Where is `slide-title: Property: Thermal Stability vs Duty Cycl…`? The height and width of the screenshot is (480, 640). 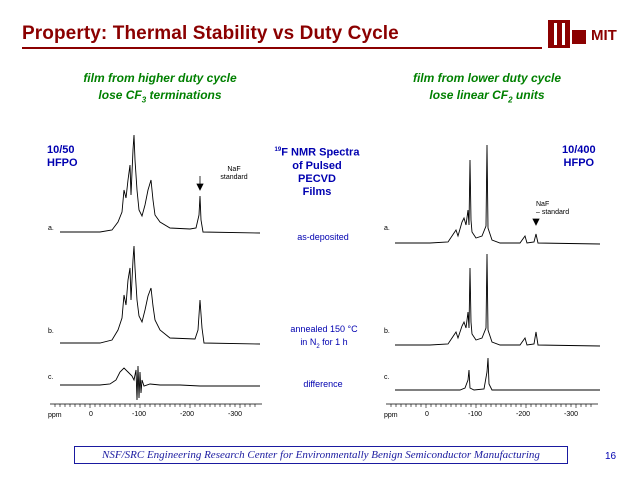 slide-title: Property: Thermal Stability vs Duty Cycl… is located at coordinates (210, 33).